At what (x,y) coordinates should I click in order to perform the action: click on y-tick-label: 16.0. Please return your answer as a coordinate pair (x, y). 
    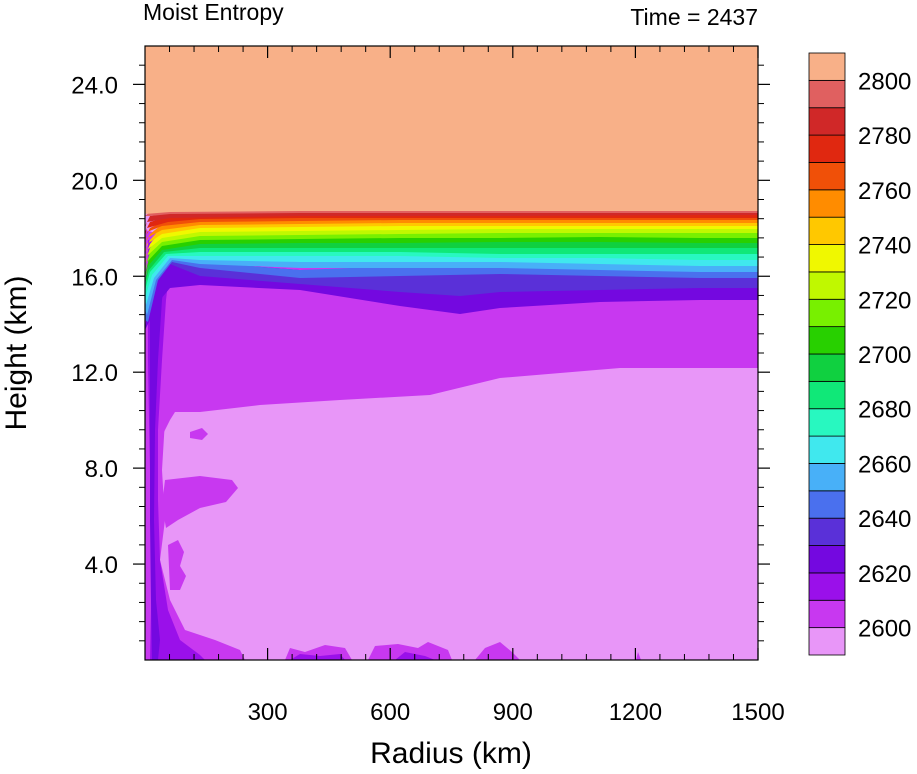
    Looking at the image, I should click on (94, 277).